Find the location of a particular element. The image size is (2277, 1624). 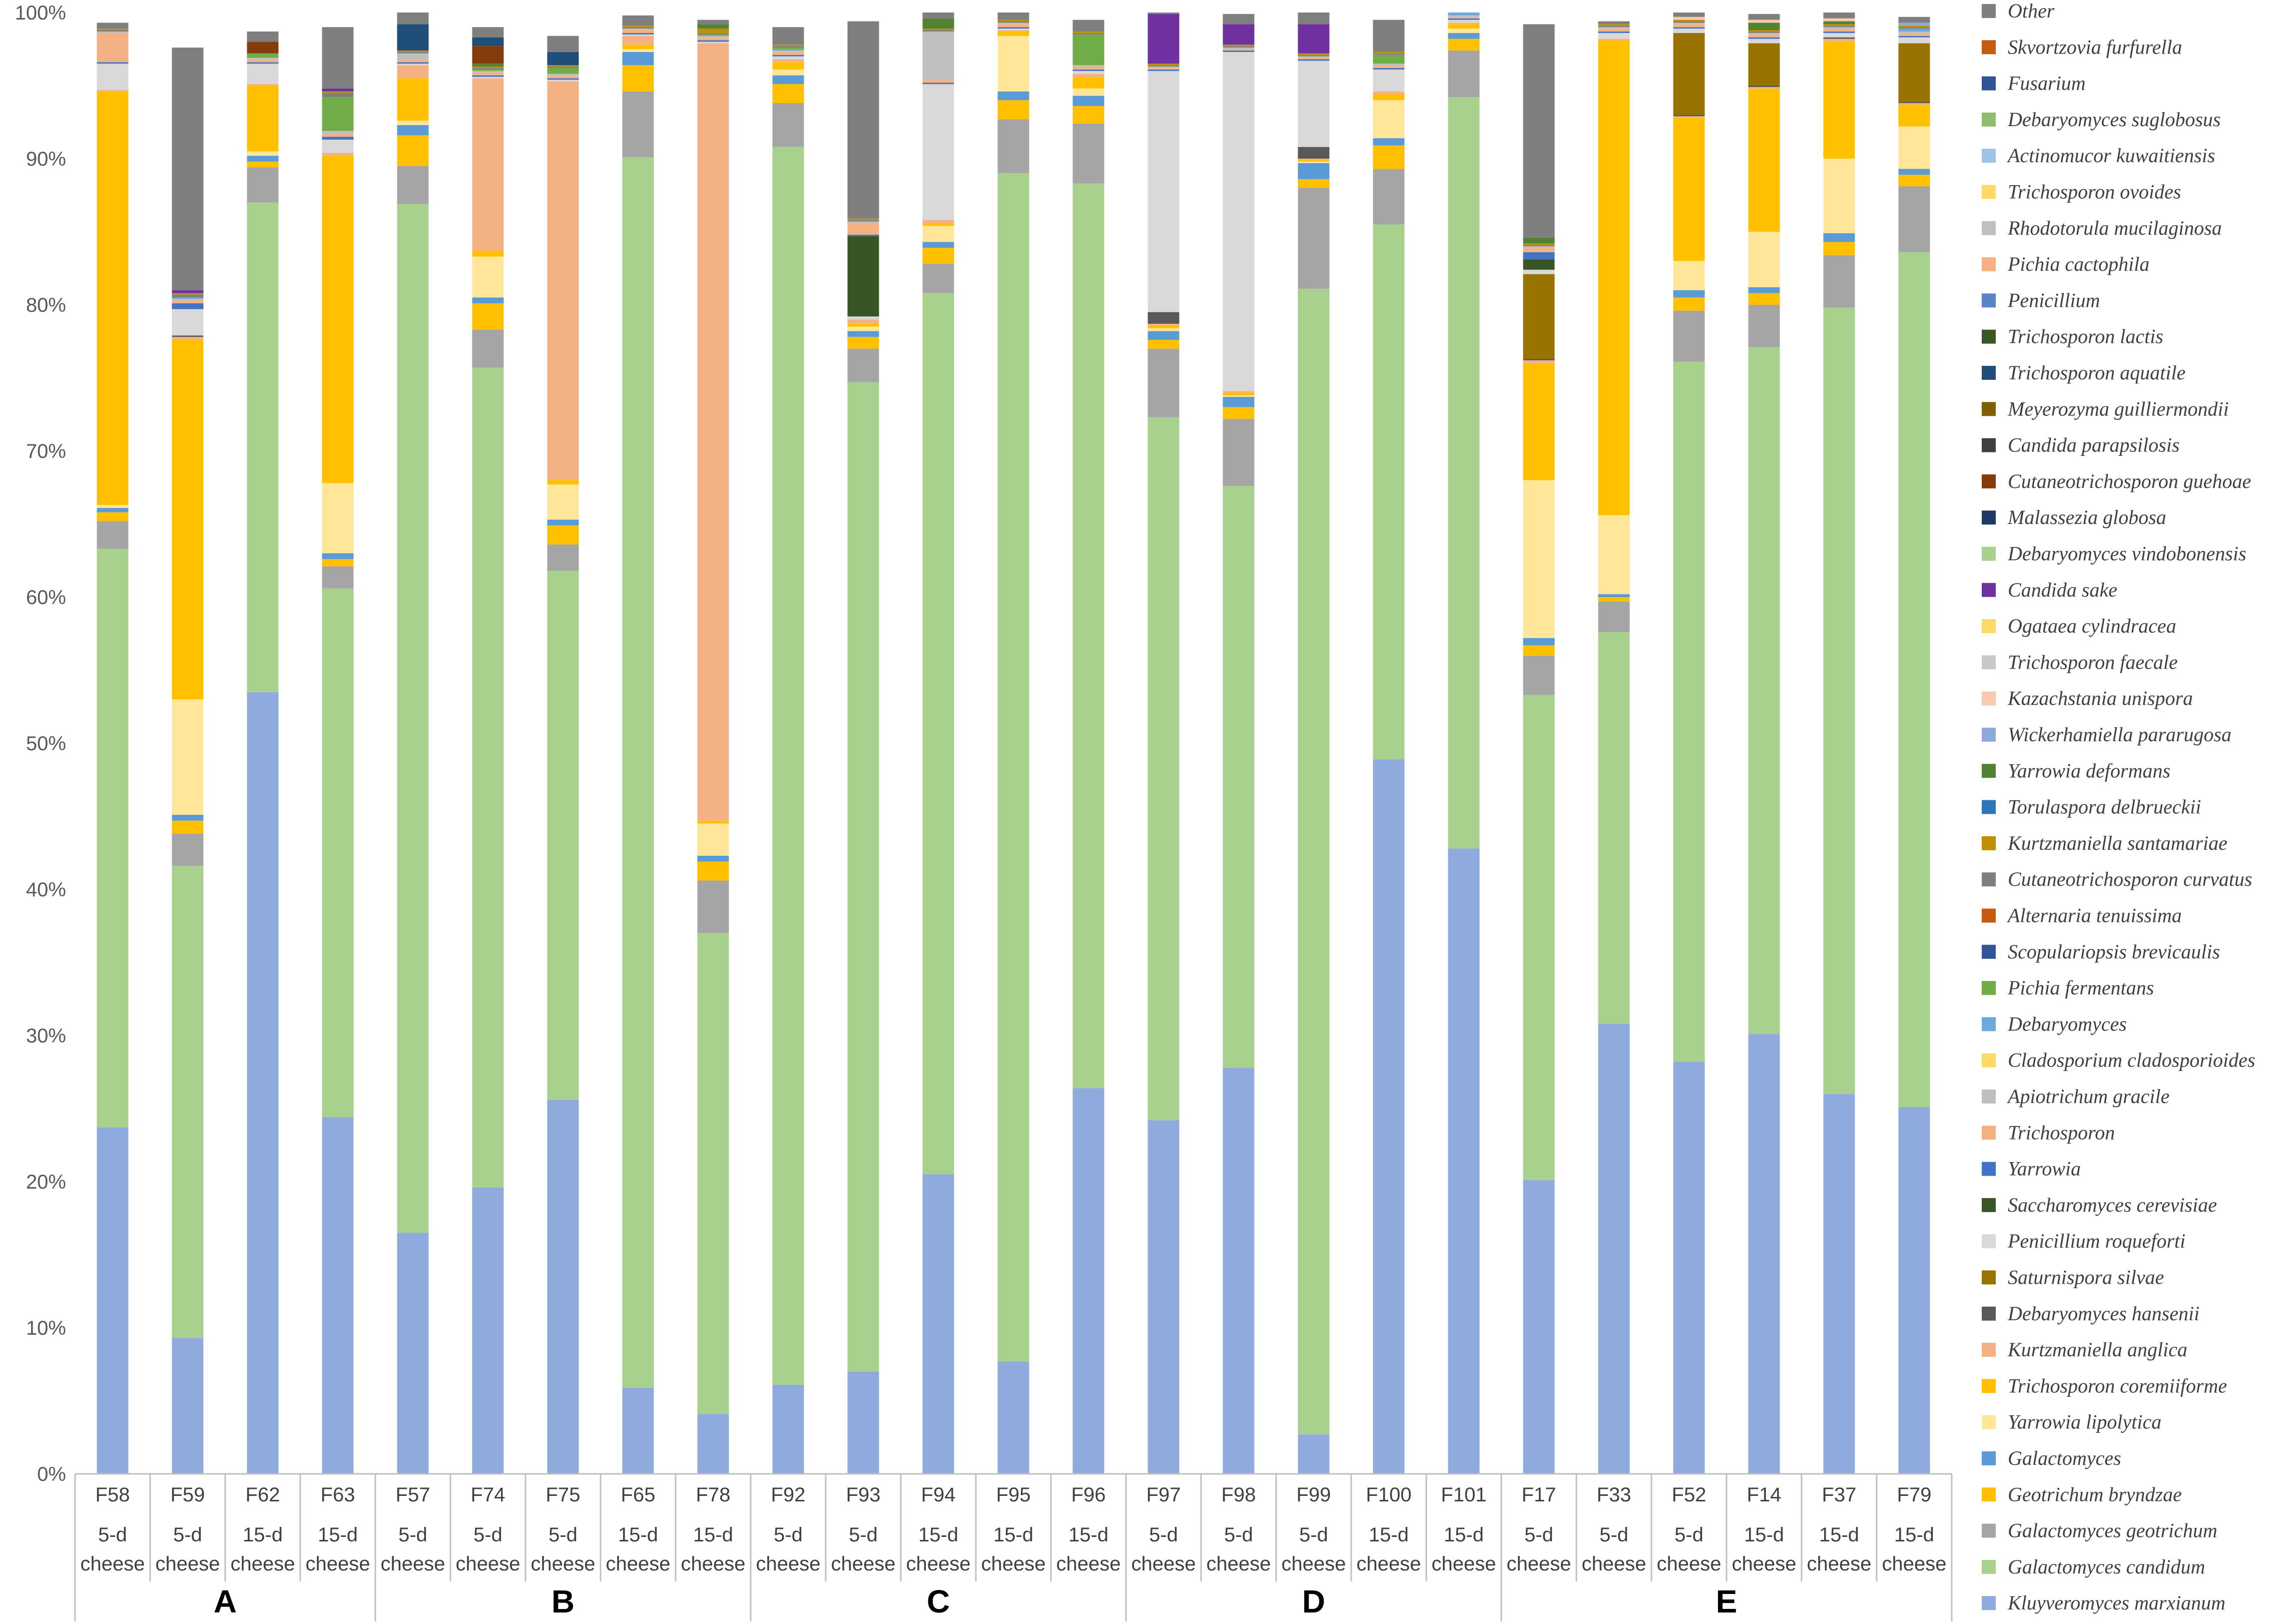

legend-label: Torulaspora delbrueckii is located at coordinates (2104, 807).